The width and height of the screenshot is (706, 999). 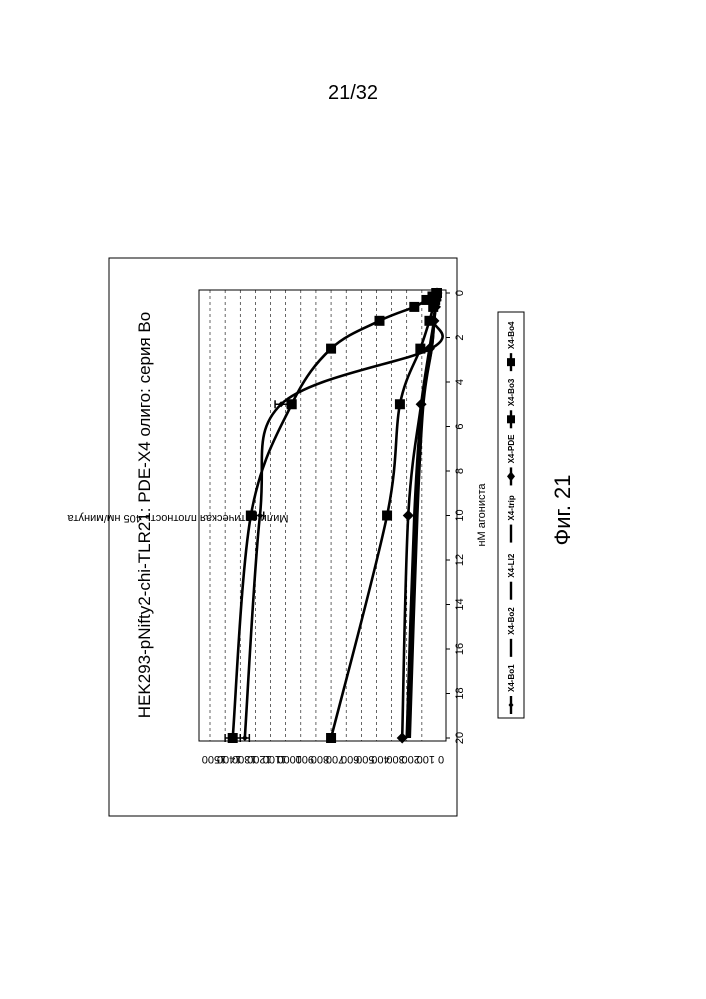 I want to click on x-tick-label: 4, so click(x=460, y=382).